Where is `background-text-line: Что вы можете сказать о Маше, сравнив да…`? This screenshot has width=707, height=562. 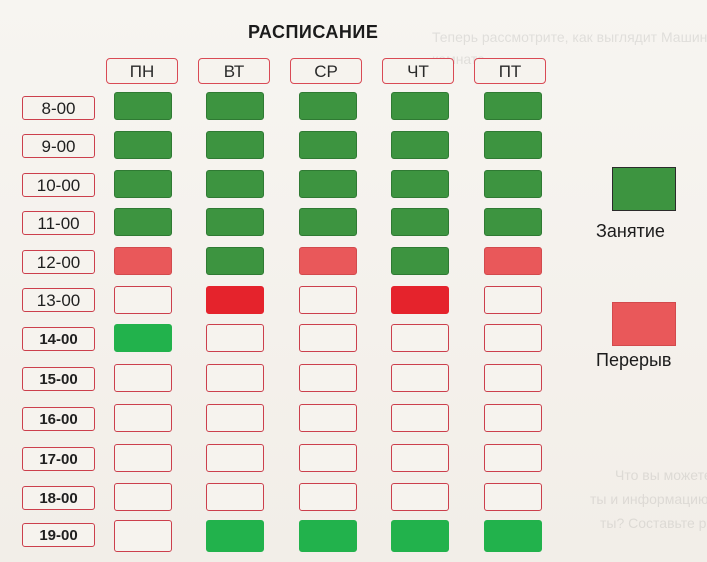 background-text-line: Что вы можете сказать о Маше, сравнив да… is located at coordinates (661, 475).